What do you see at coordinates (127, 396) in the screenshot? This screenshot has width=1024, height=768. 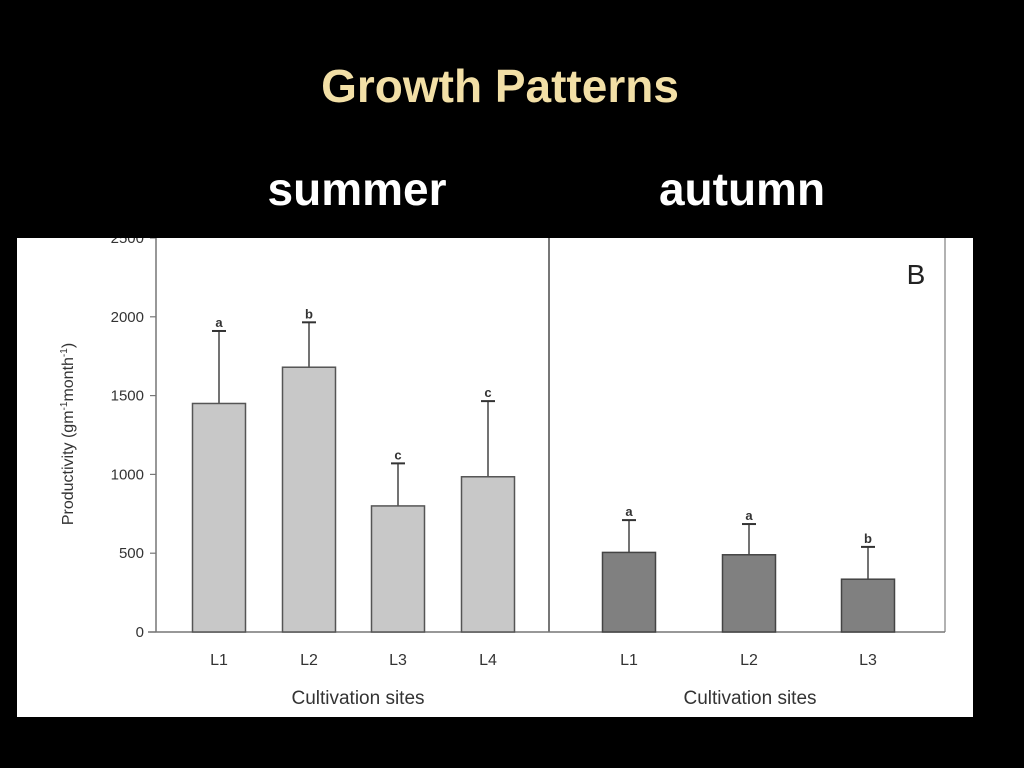 I see `y-tick-label: 1500` at bounding box center [127, 396].